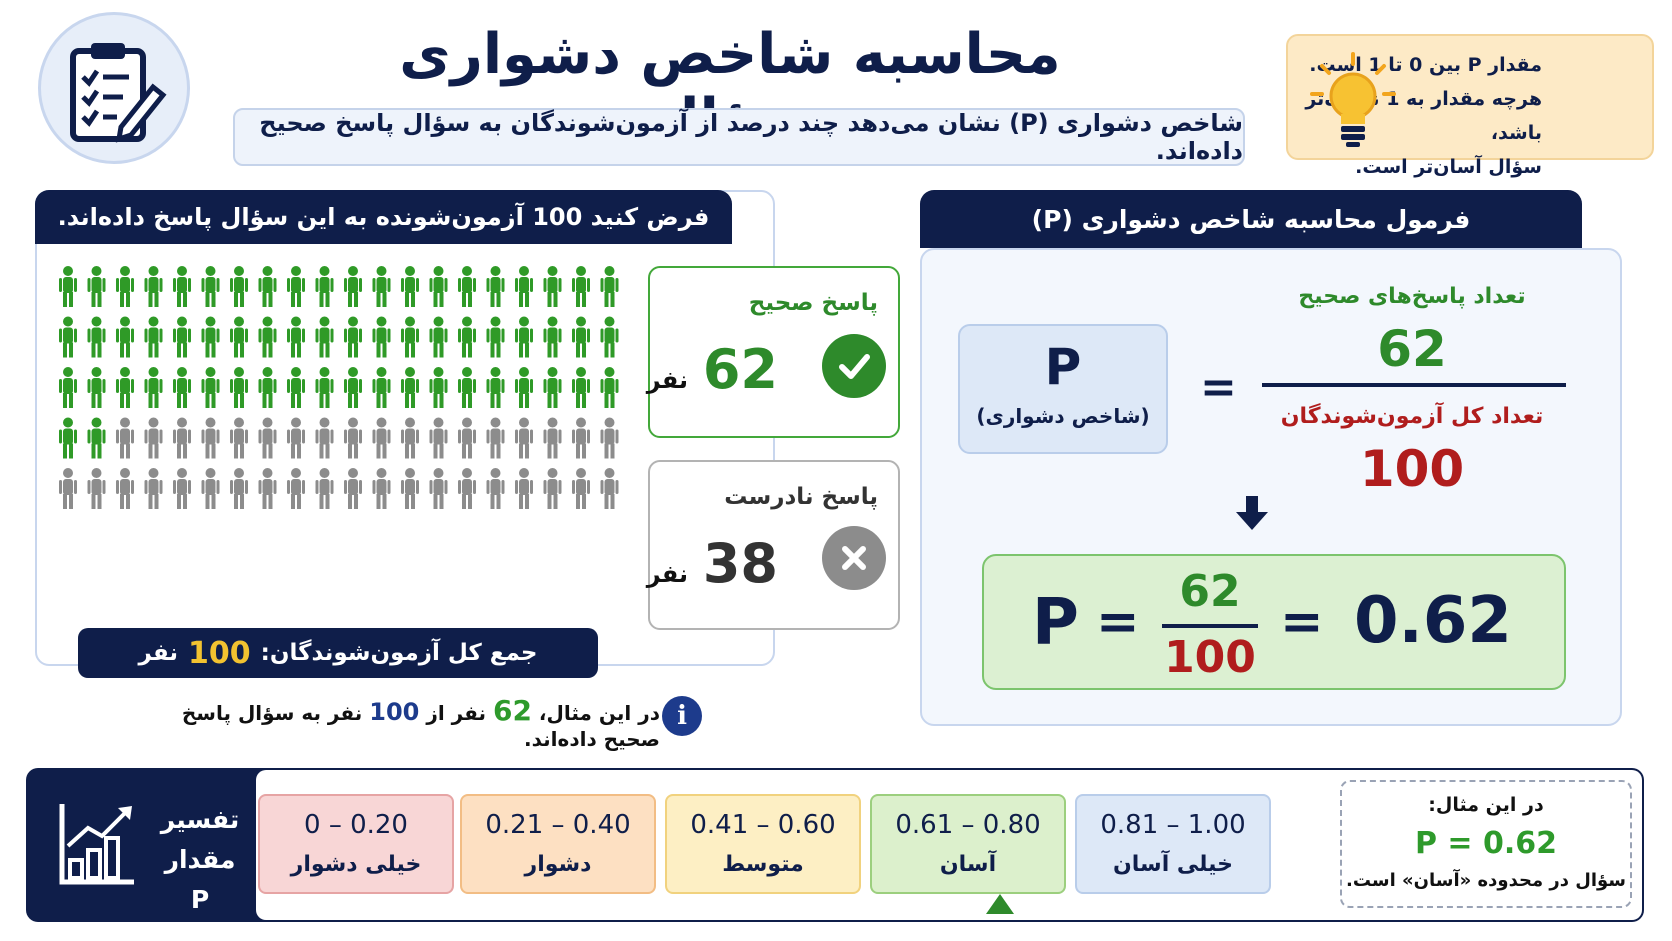 The image size is (1672, 941). What do you see at coordinates (339, 387) in the screenshot?
I see `people-grid` at bounding box center [339, 387].